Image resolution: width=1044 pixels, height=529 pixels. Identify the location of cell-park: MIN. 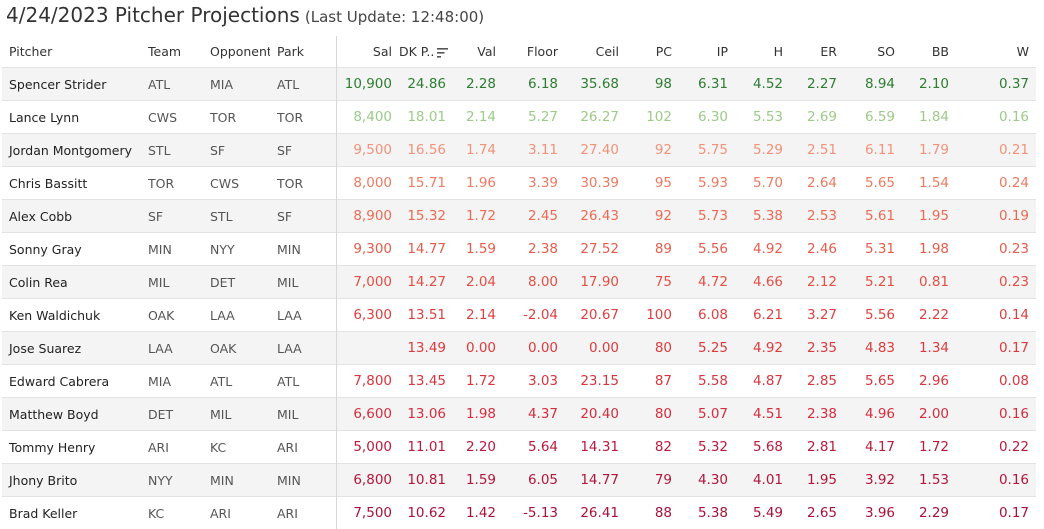
(303, 480).